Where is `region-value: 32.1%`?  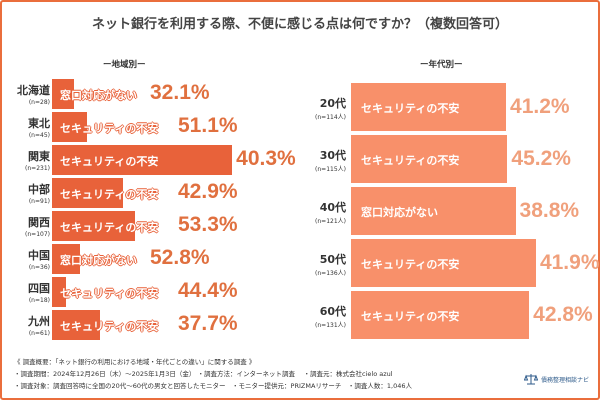
region-value: 32.1% is located at coordinates (180, 92).